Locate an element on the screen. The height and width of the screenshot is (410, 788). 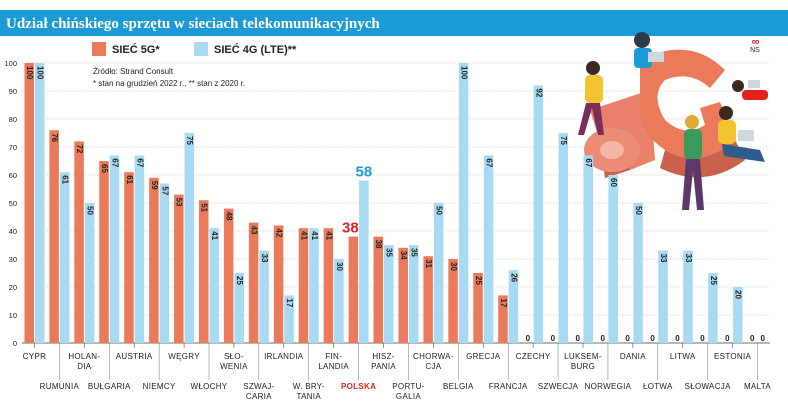
data-label-4g: 75 is located at coordinates (563, 140).